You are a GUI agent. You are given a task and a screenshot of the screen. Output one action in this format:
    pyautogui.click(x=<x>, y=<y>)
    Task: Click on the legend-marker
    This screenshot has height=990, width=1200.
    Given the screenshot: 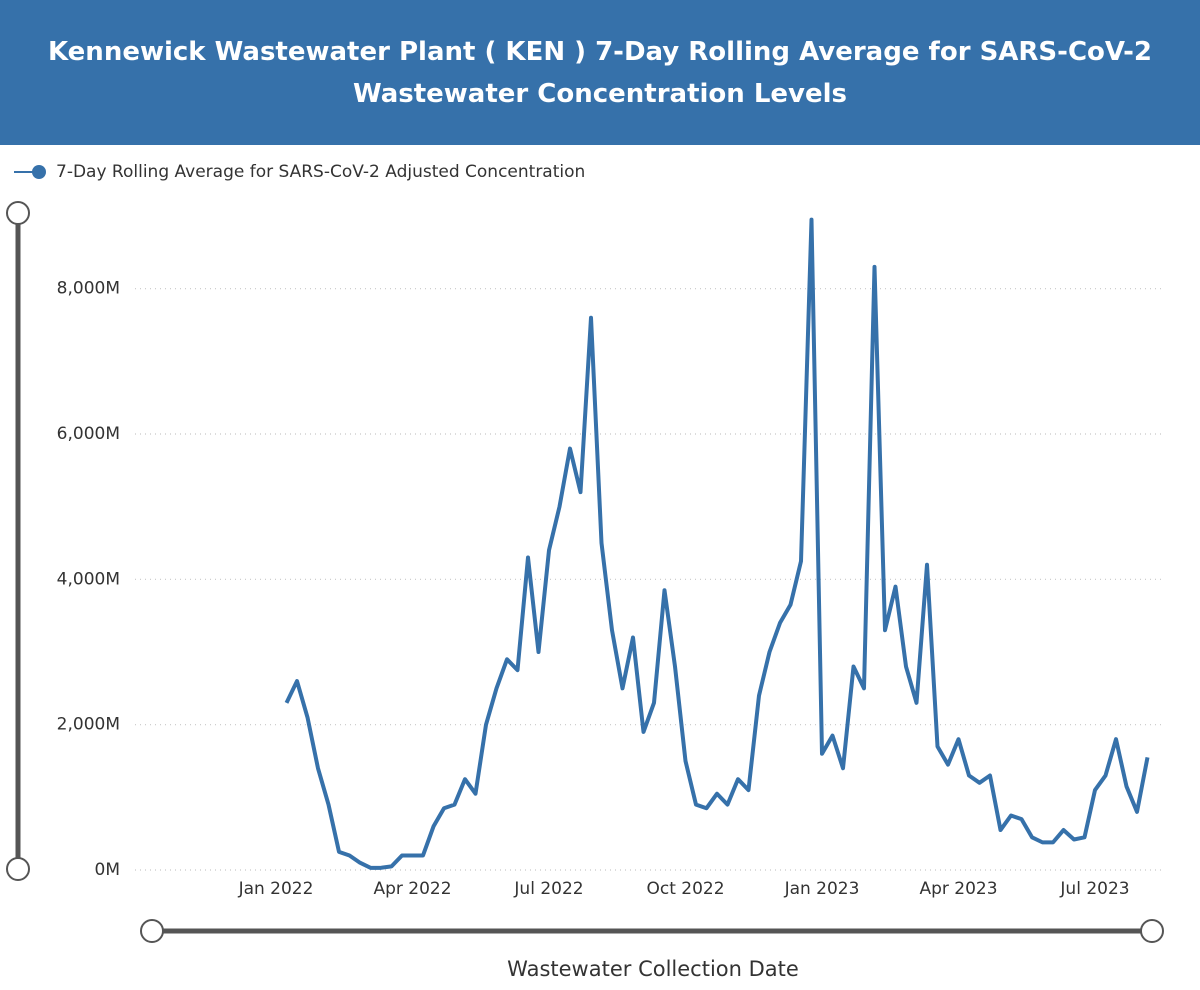 What is the action you would take?
    pyautogui.click(x=39, y=172)
    